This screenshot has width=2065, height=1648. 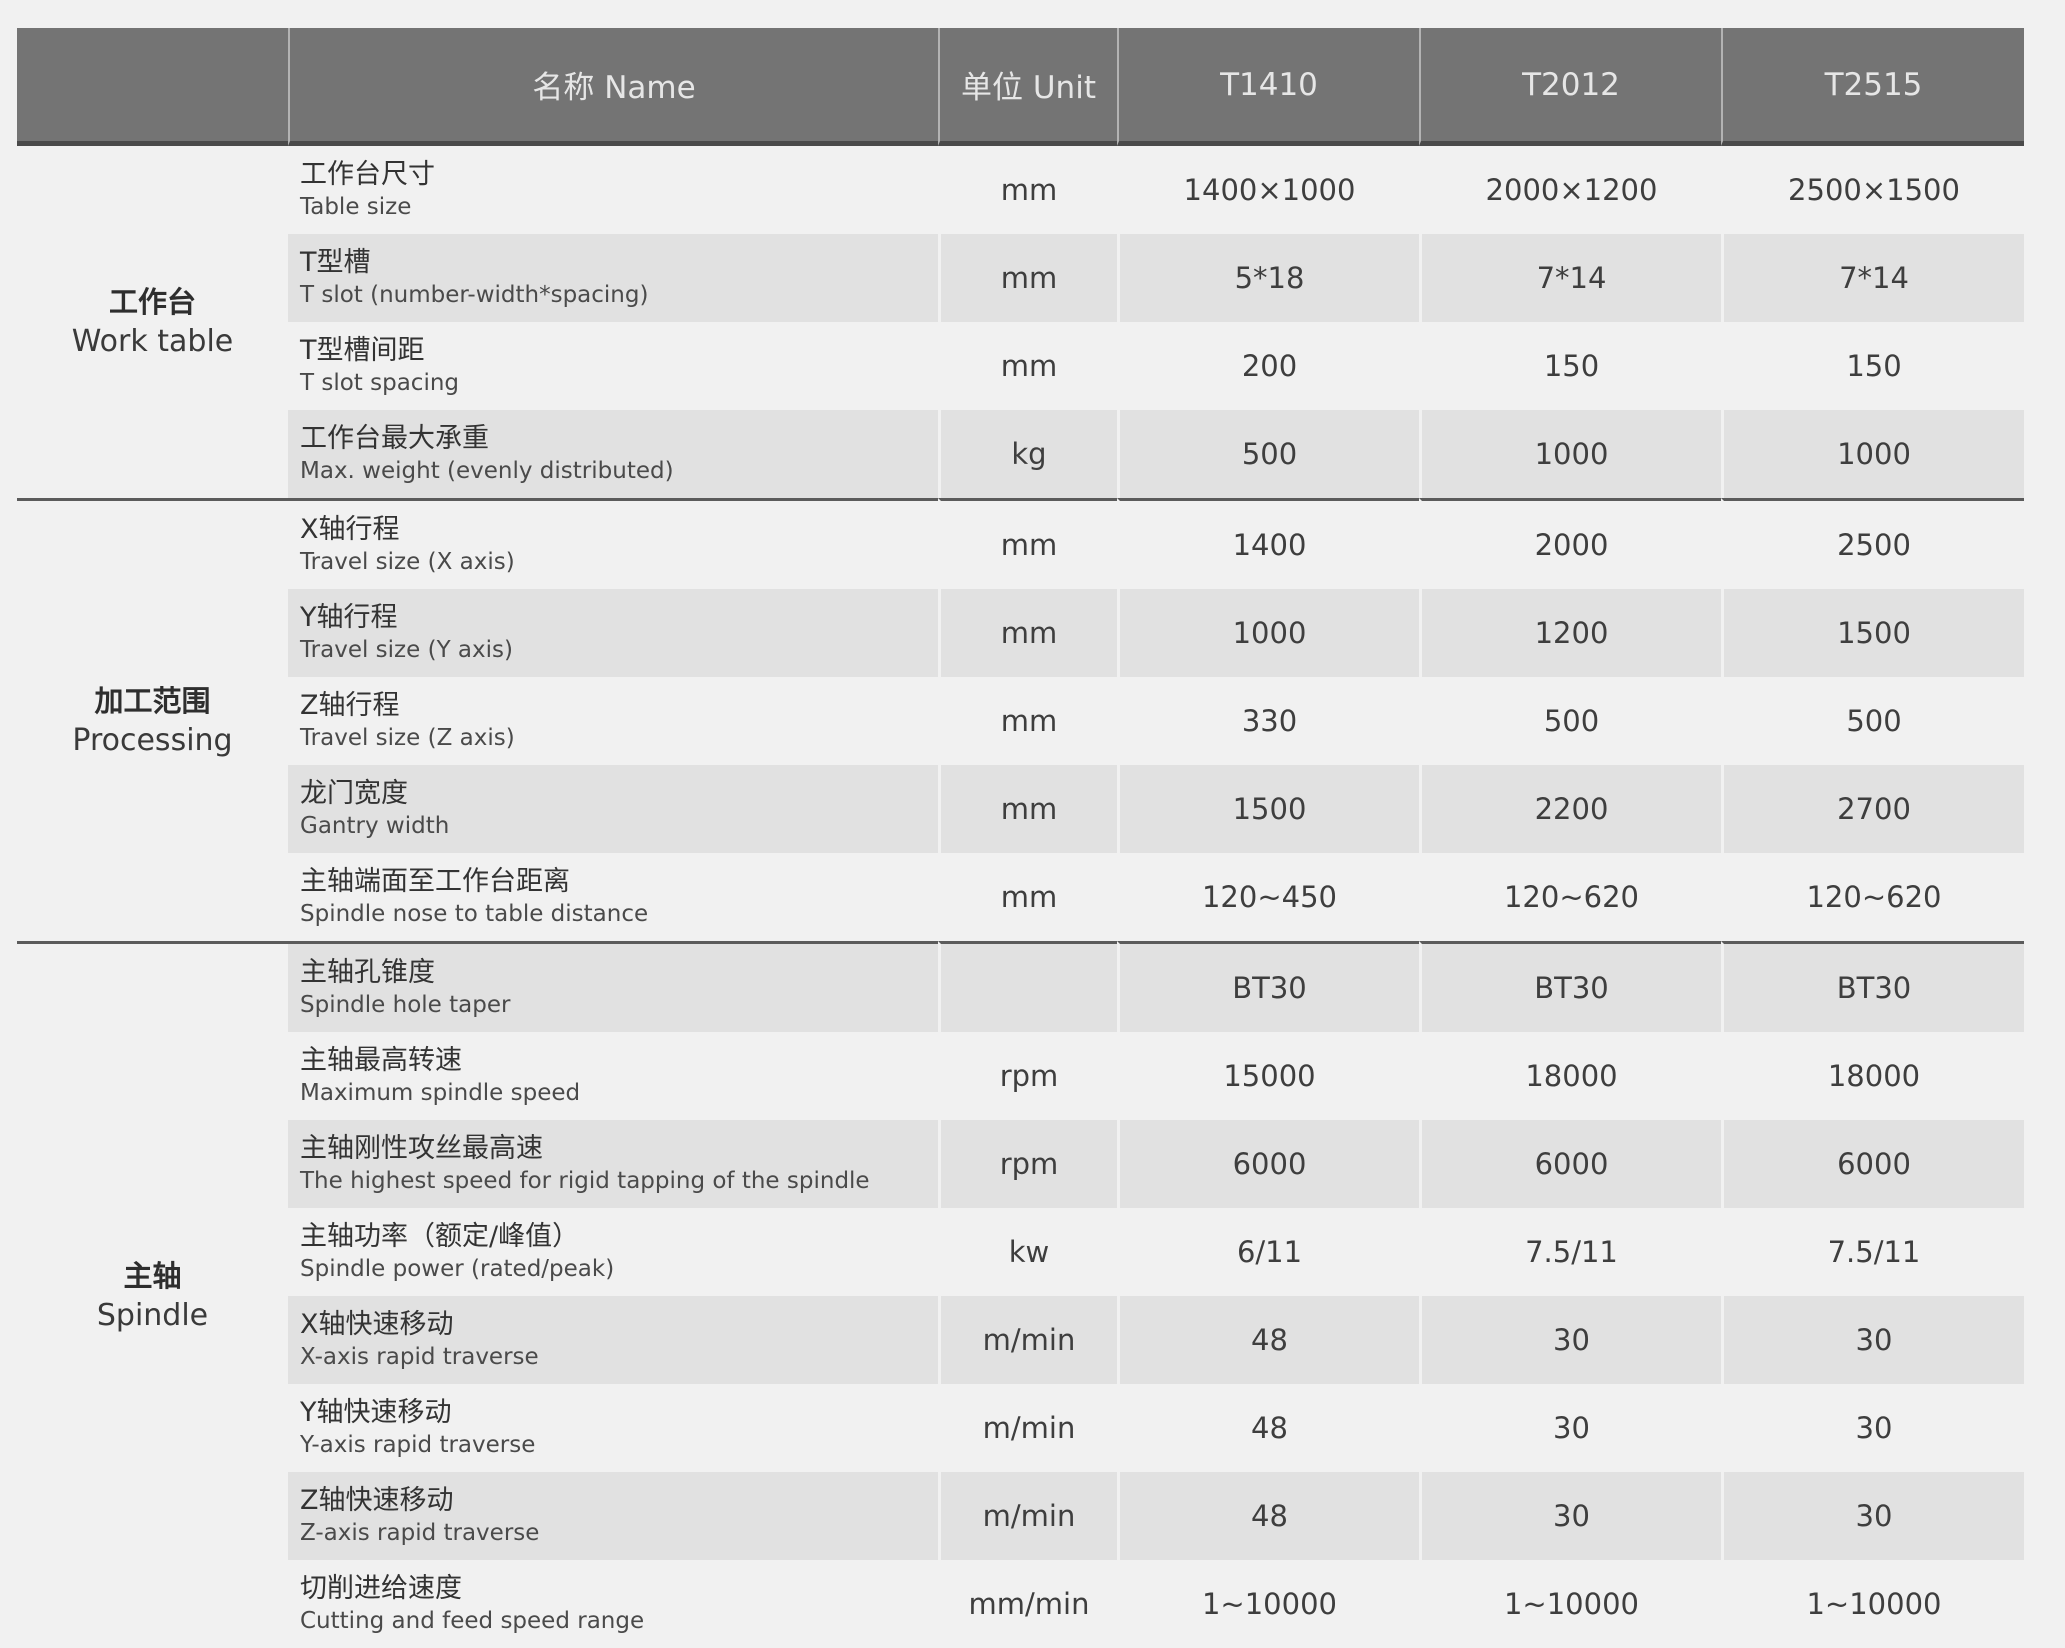 What do you see at coordinates (487, 471) in the screenshot?
I see `spec-name-en: Max. weight (evenly distributed)` at bounding box center [487, 471].